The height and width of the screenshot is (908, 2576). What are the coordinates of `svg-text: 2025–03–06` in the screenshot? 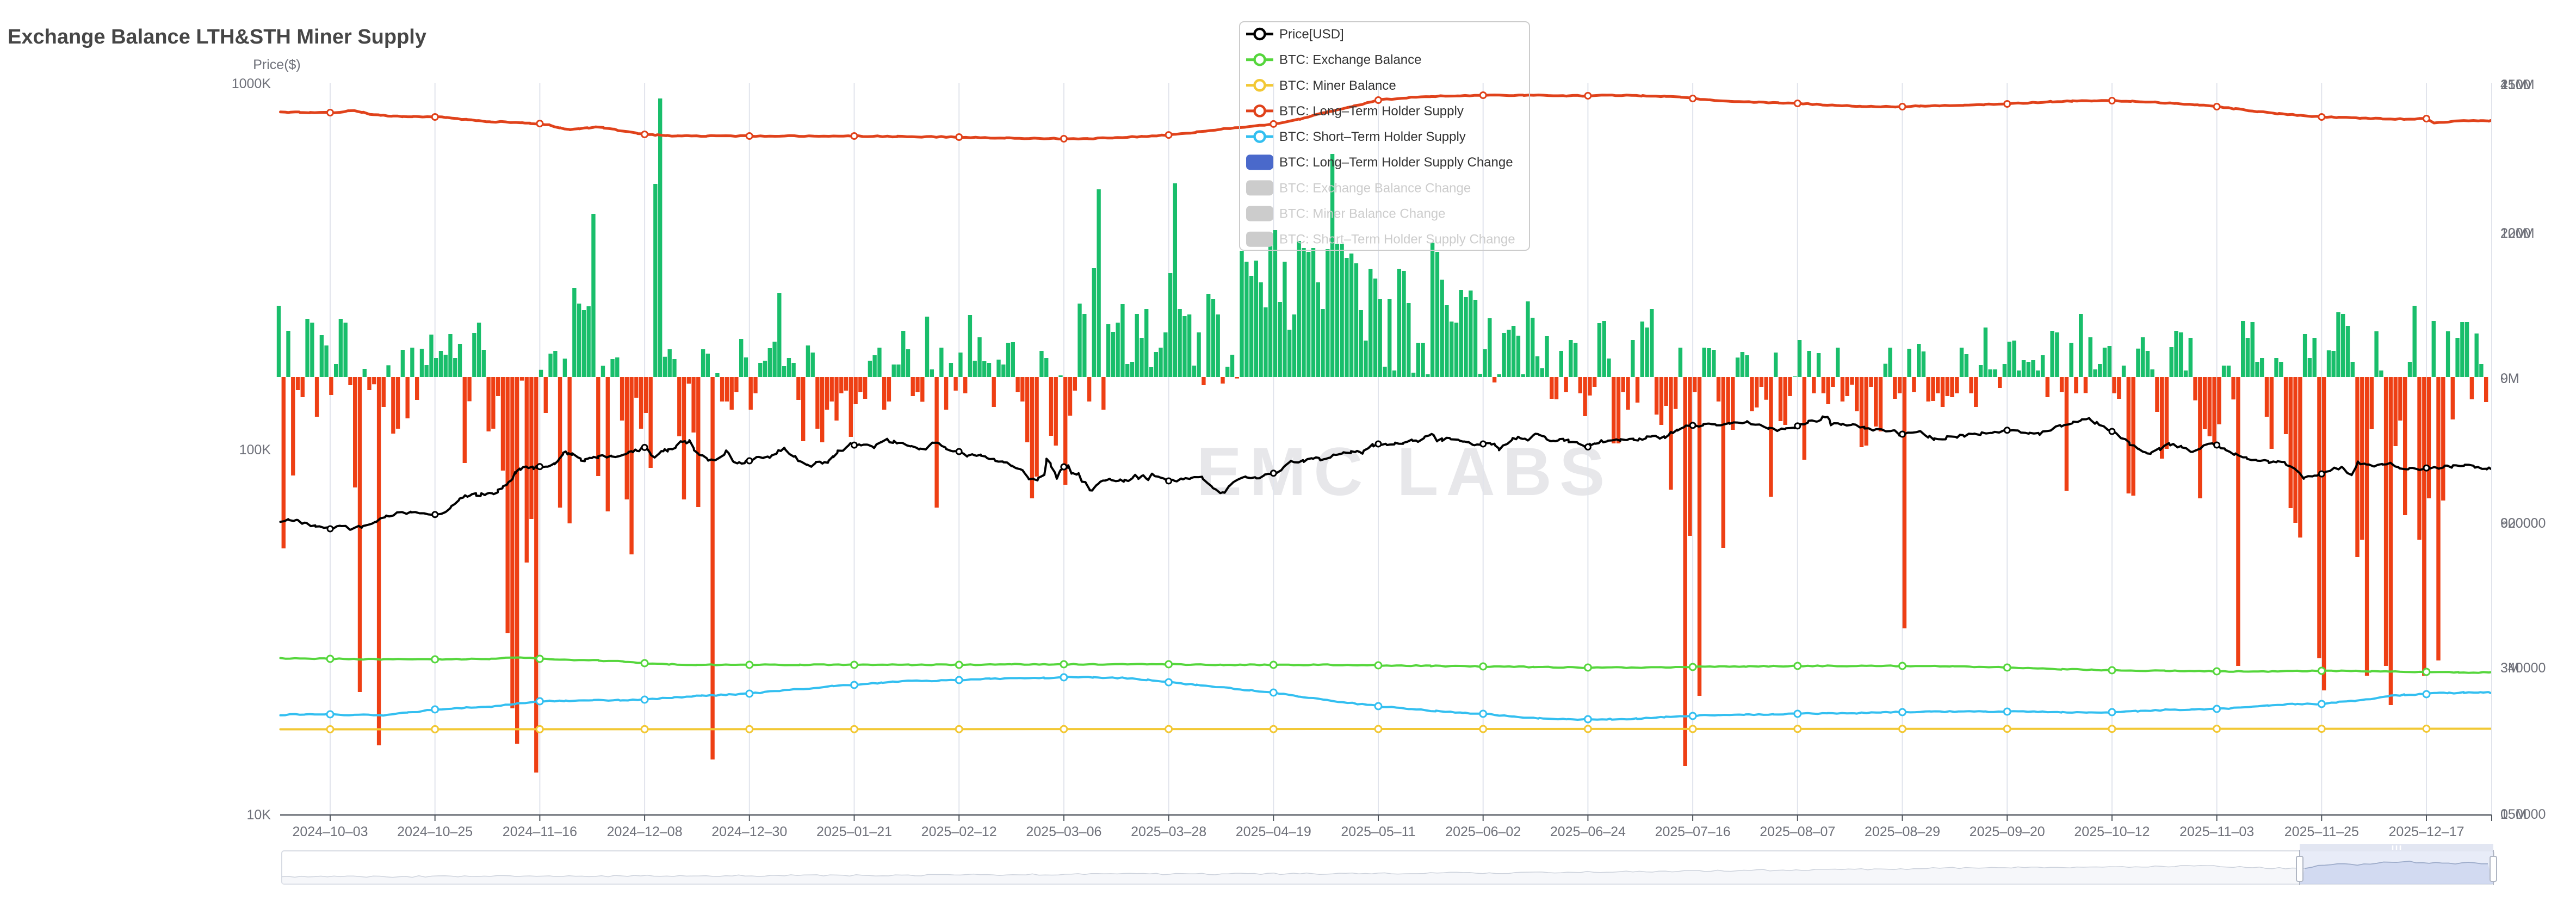 It's located at (1063, 831).